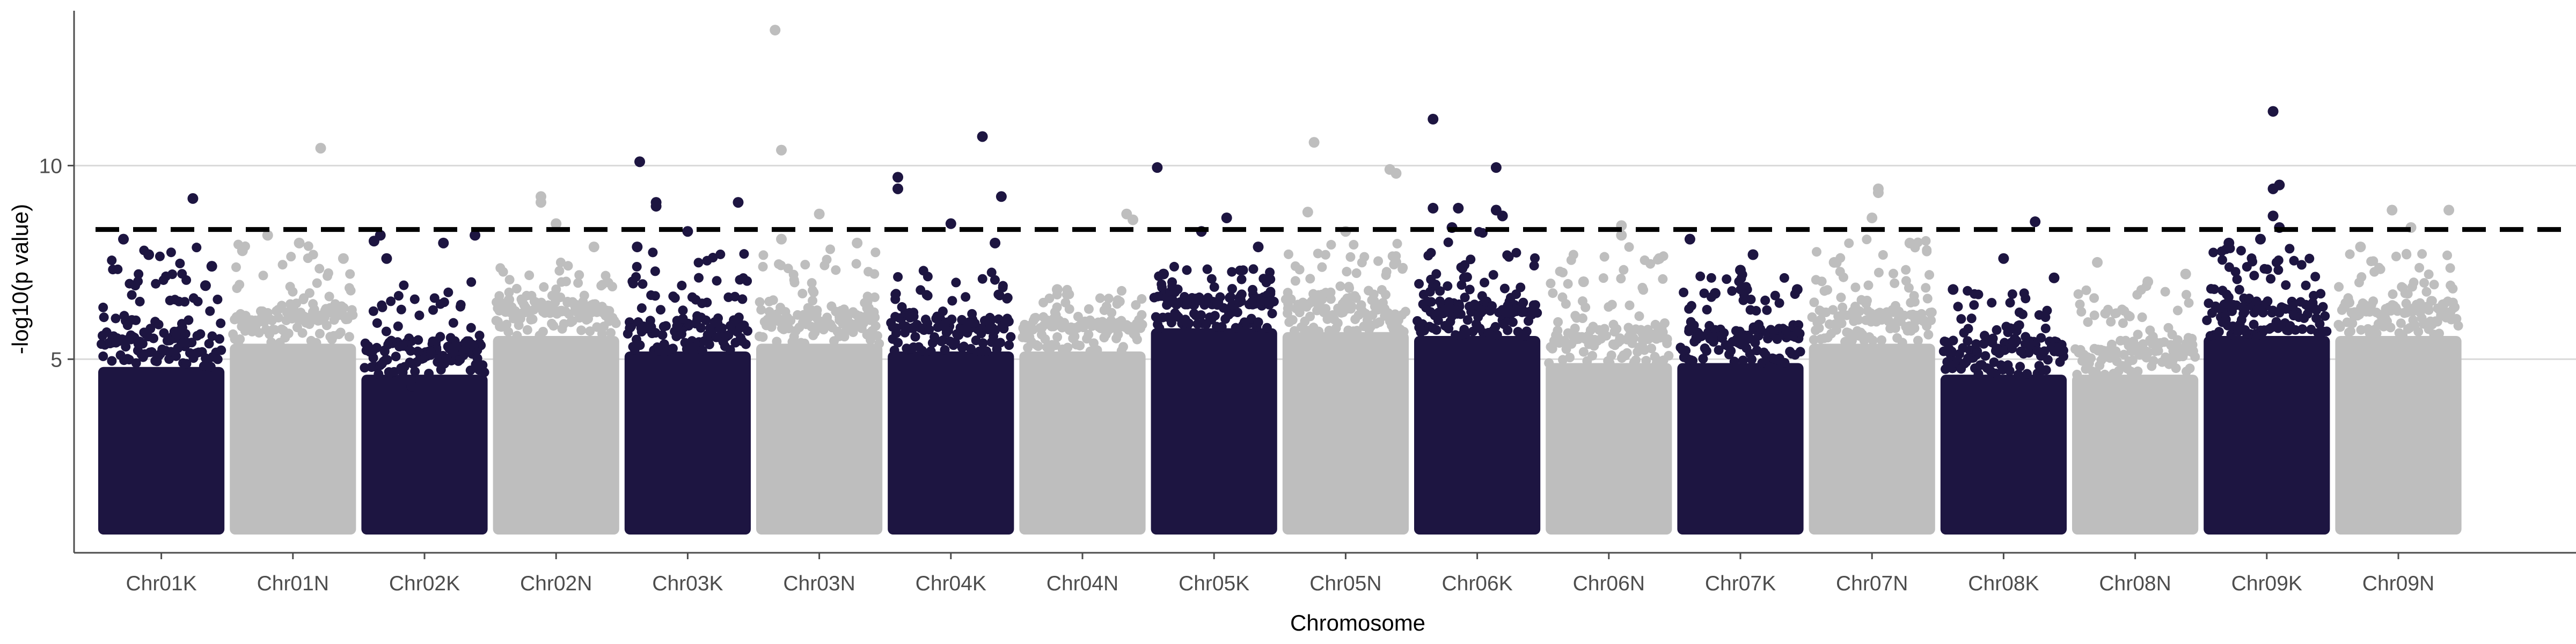 This screenshot has width=2576, height=644. Describe the element at coordinates (2135, 583) in the screenshot. I see `x-tick-label: Chr08N` at that location.